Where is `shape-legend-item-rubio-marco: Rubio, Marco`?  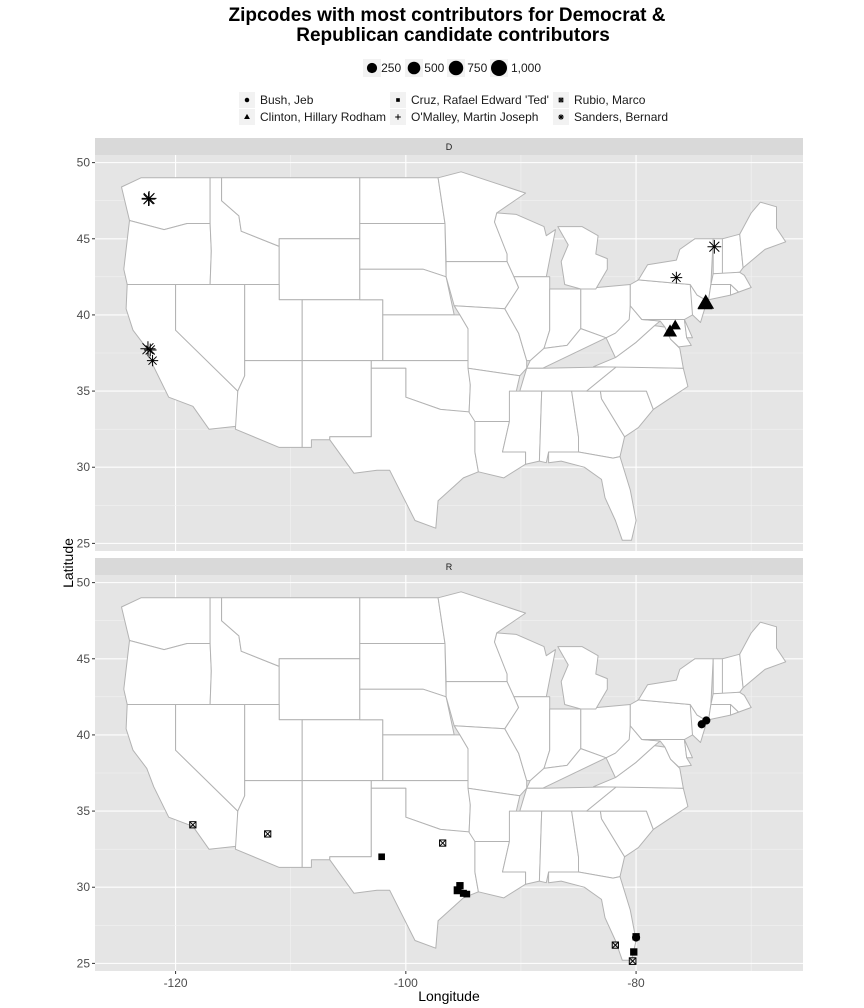
shape-legend-item-rubio-marco: Rubio, Marco is located at coordinates (599, 100).